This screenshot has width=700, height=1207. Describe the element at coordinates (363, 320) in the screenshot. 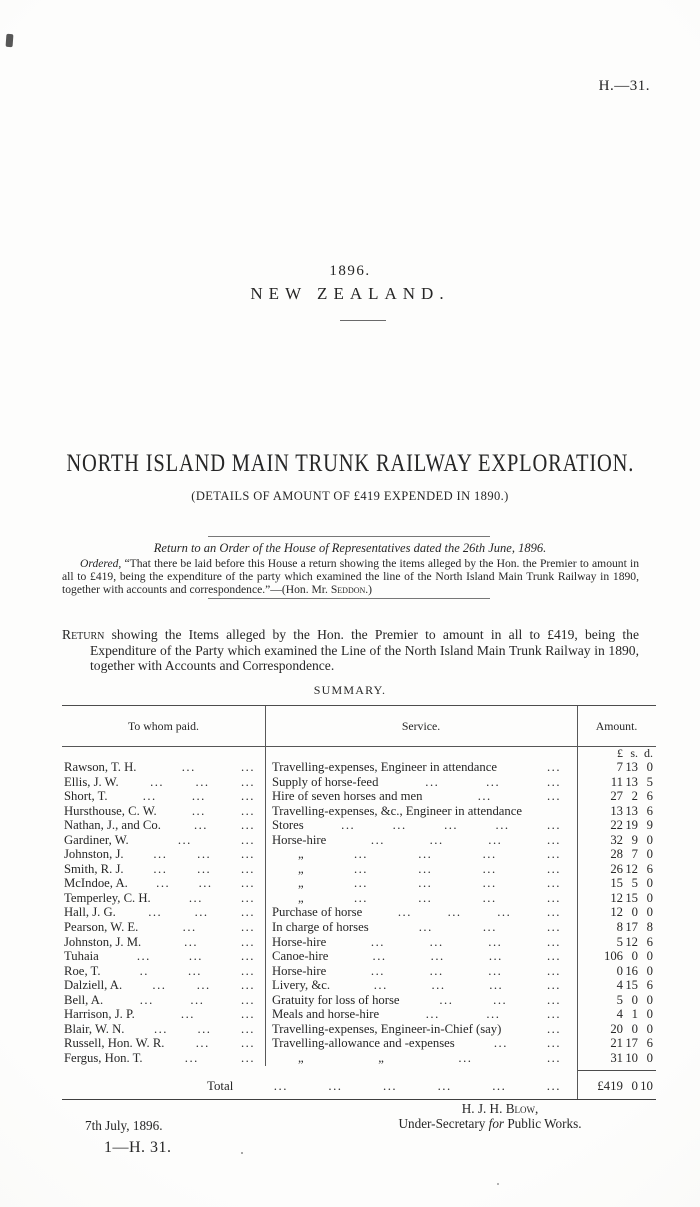

I see `divider-short` at that location.